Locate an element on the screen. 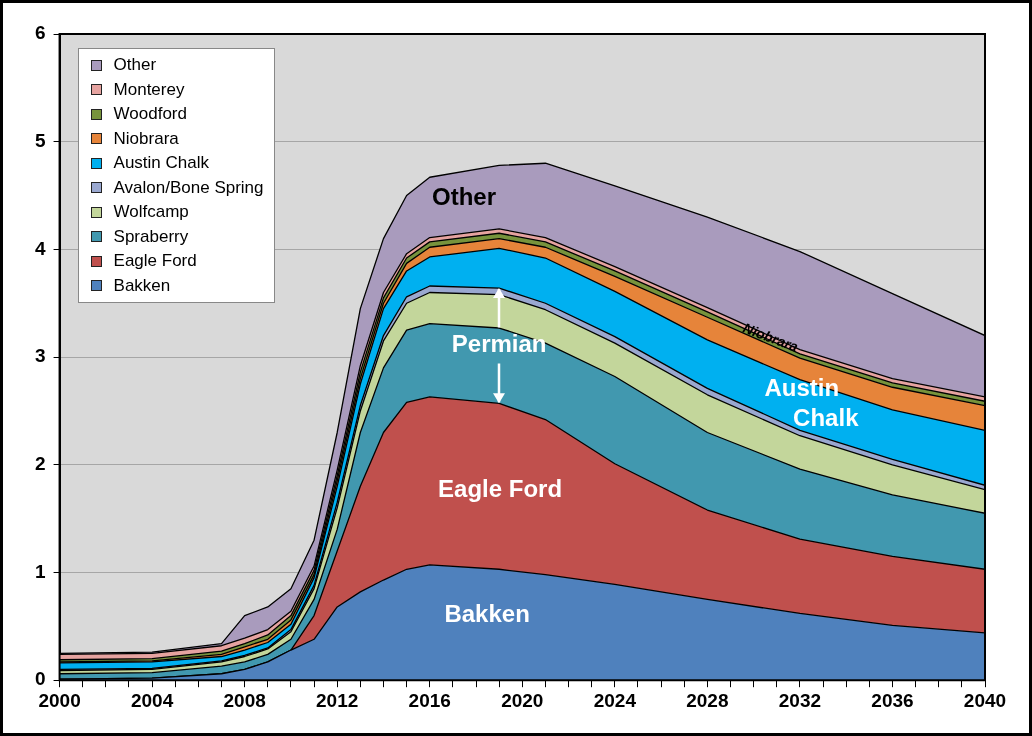  legend-label: Monterey is located at coordinates (149, 89).